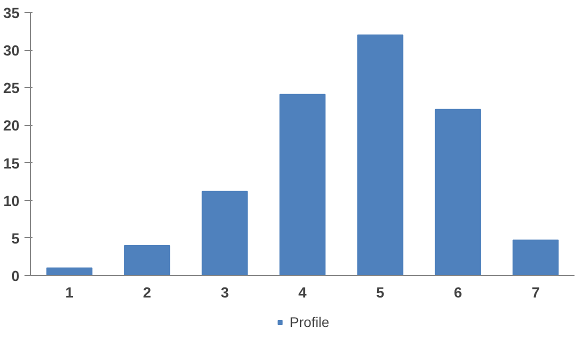  I want to click on x-tick-label: 1, so click(69, 294).